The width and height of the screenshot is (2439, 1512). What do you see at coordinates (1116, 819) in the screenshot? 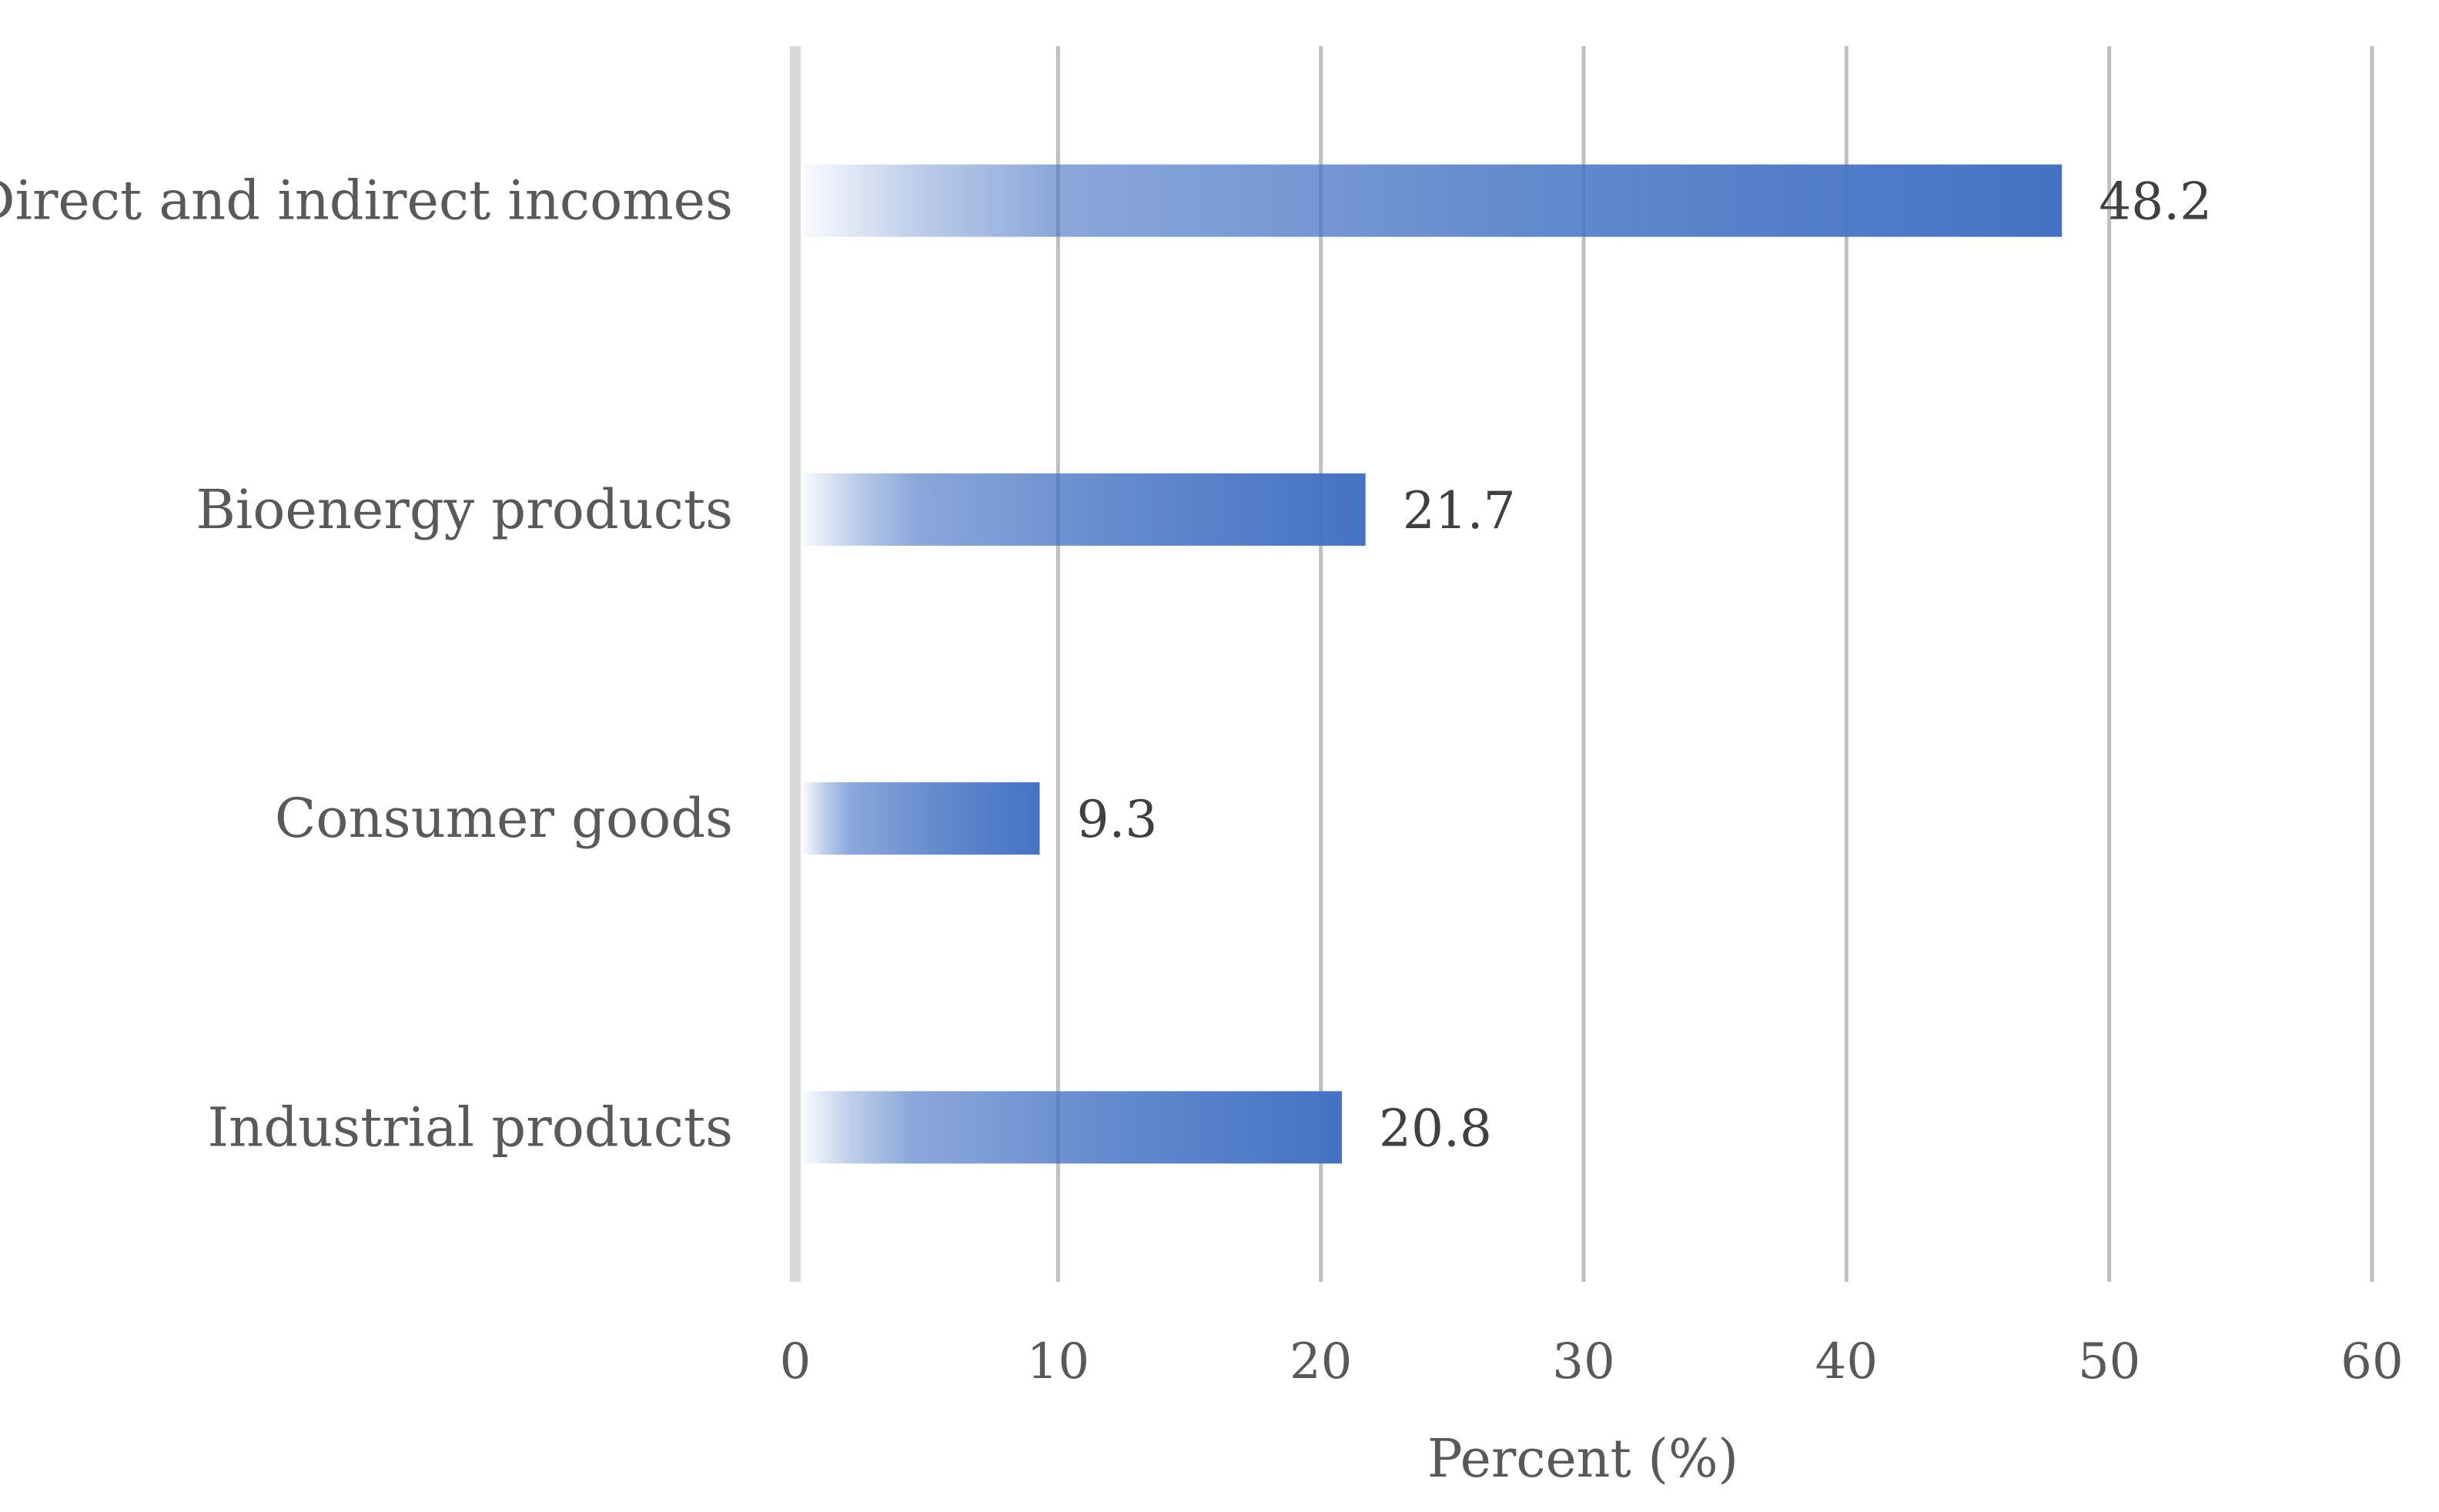
I see `data-label: 9.3` at bounding box center [1116, 819].